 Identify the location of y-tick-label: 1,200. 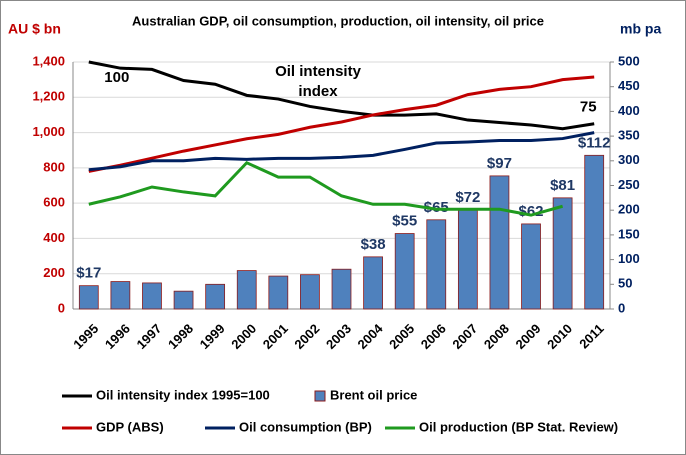
(48, 96).